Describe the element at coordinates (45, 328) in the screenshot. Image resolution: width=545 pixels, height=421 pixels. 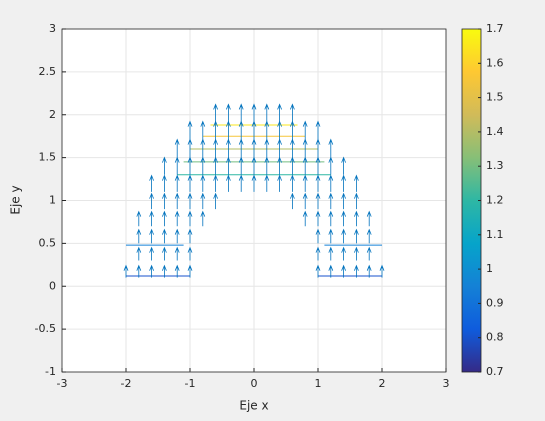
I see `y-tick-label: -0.5` at that location.